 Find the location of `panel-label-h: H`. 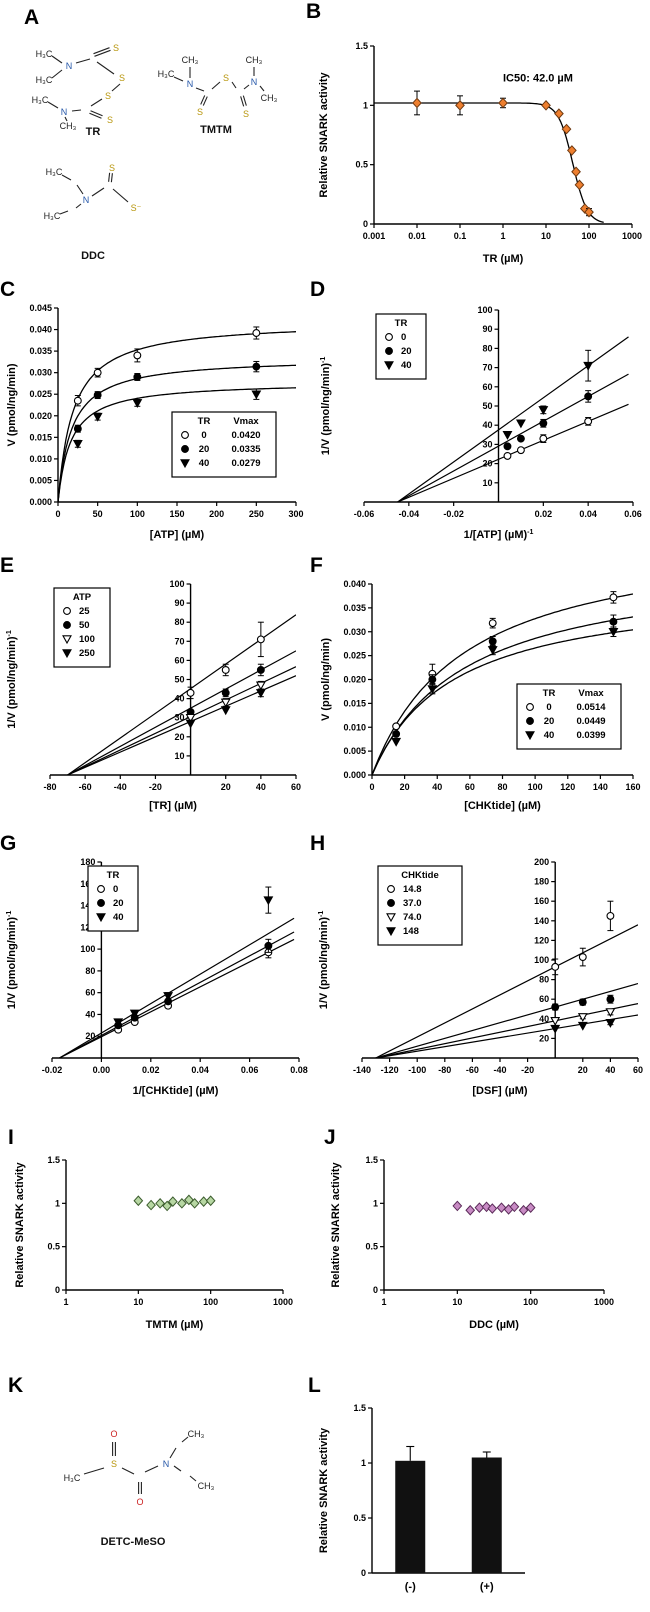

panel-label-h: H is located at coordinates (318, 843).